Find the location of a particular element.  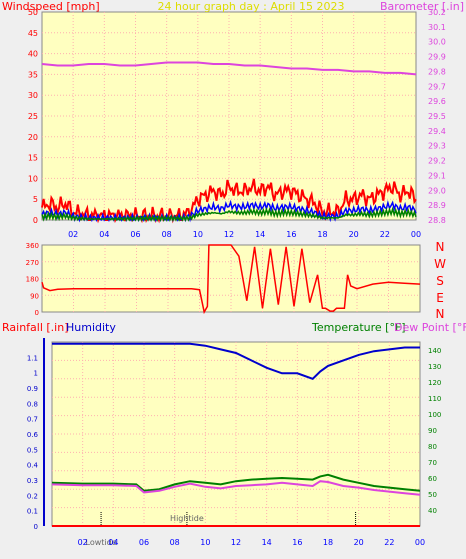

baro-y-tick-label: 28.8 is located at coordinates (437, 220).